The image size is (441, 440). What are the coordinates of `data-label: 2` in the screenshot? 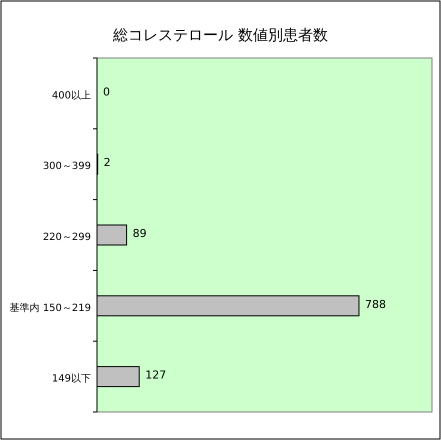 It's located at (107, 163).